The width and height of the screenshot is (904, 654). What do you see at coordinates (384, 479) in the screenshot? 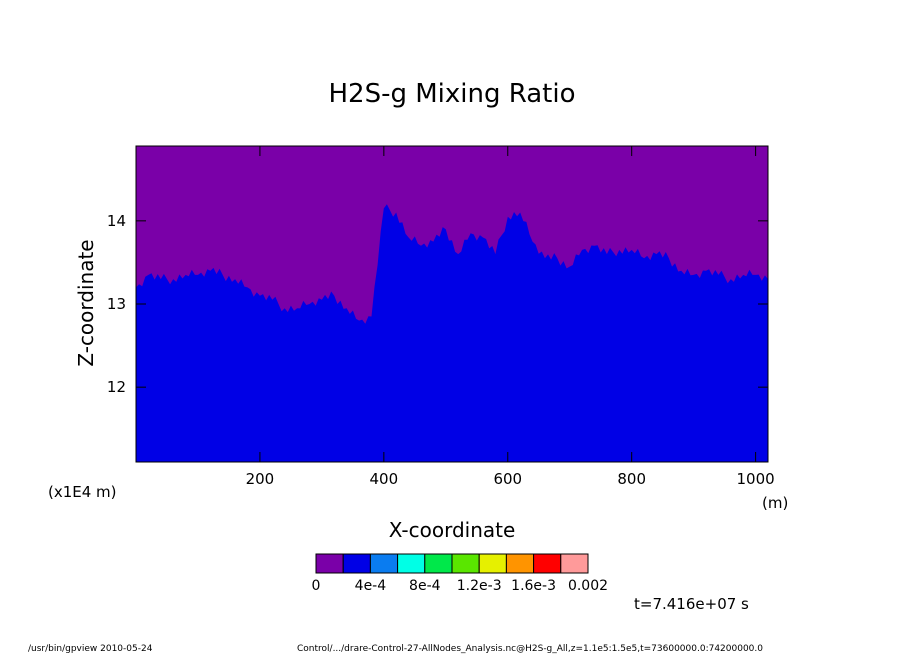
I see `x-tick-label: 400` at bounding box center [384, 479].